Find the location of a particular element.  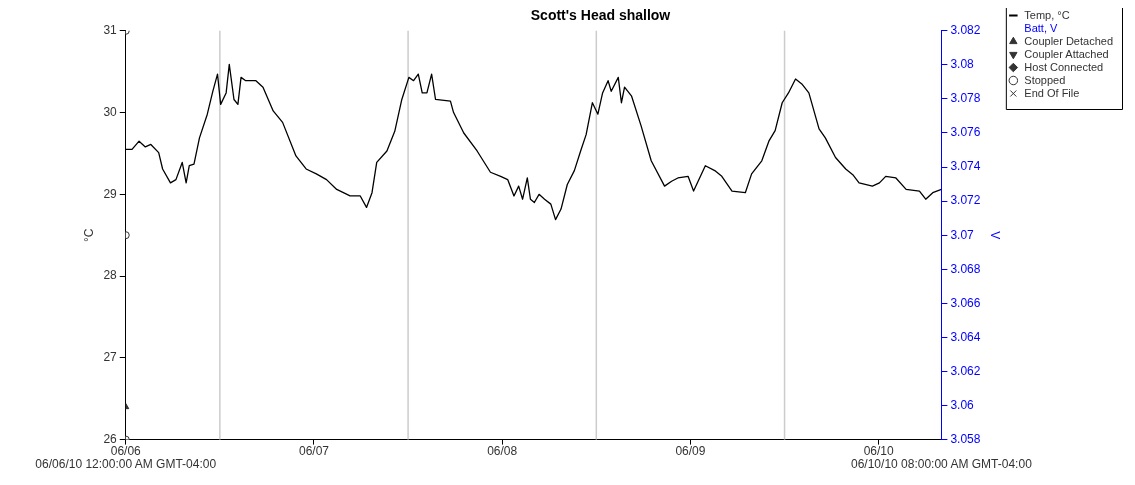

y2-tick-label: 3.078 is located at coordinates (965, 98).